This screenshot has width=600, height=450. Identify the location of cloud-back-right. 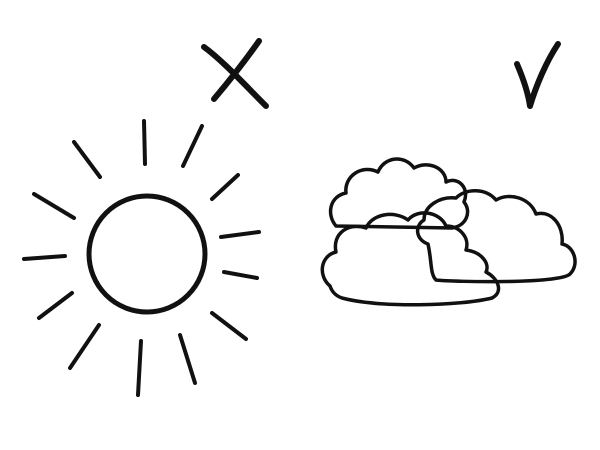
(496, 236).